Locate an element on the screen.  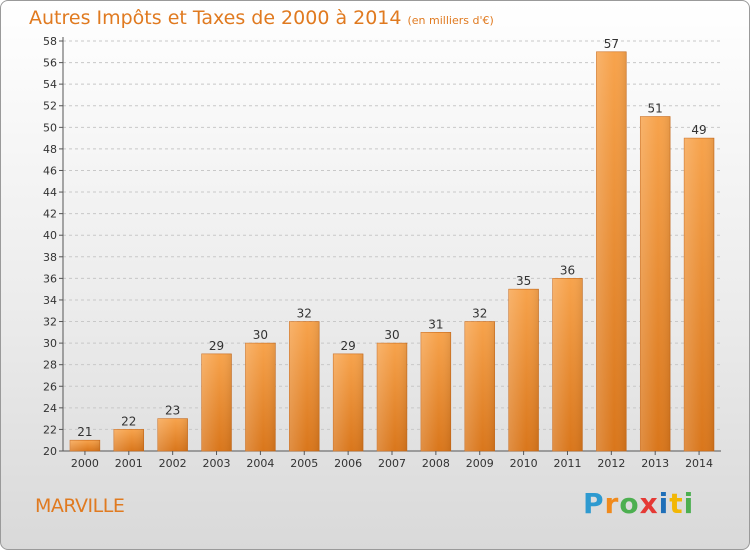
data-label: 35 is located at coordinates (523, 281).